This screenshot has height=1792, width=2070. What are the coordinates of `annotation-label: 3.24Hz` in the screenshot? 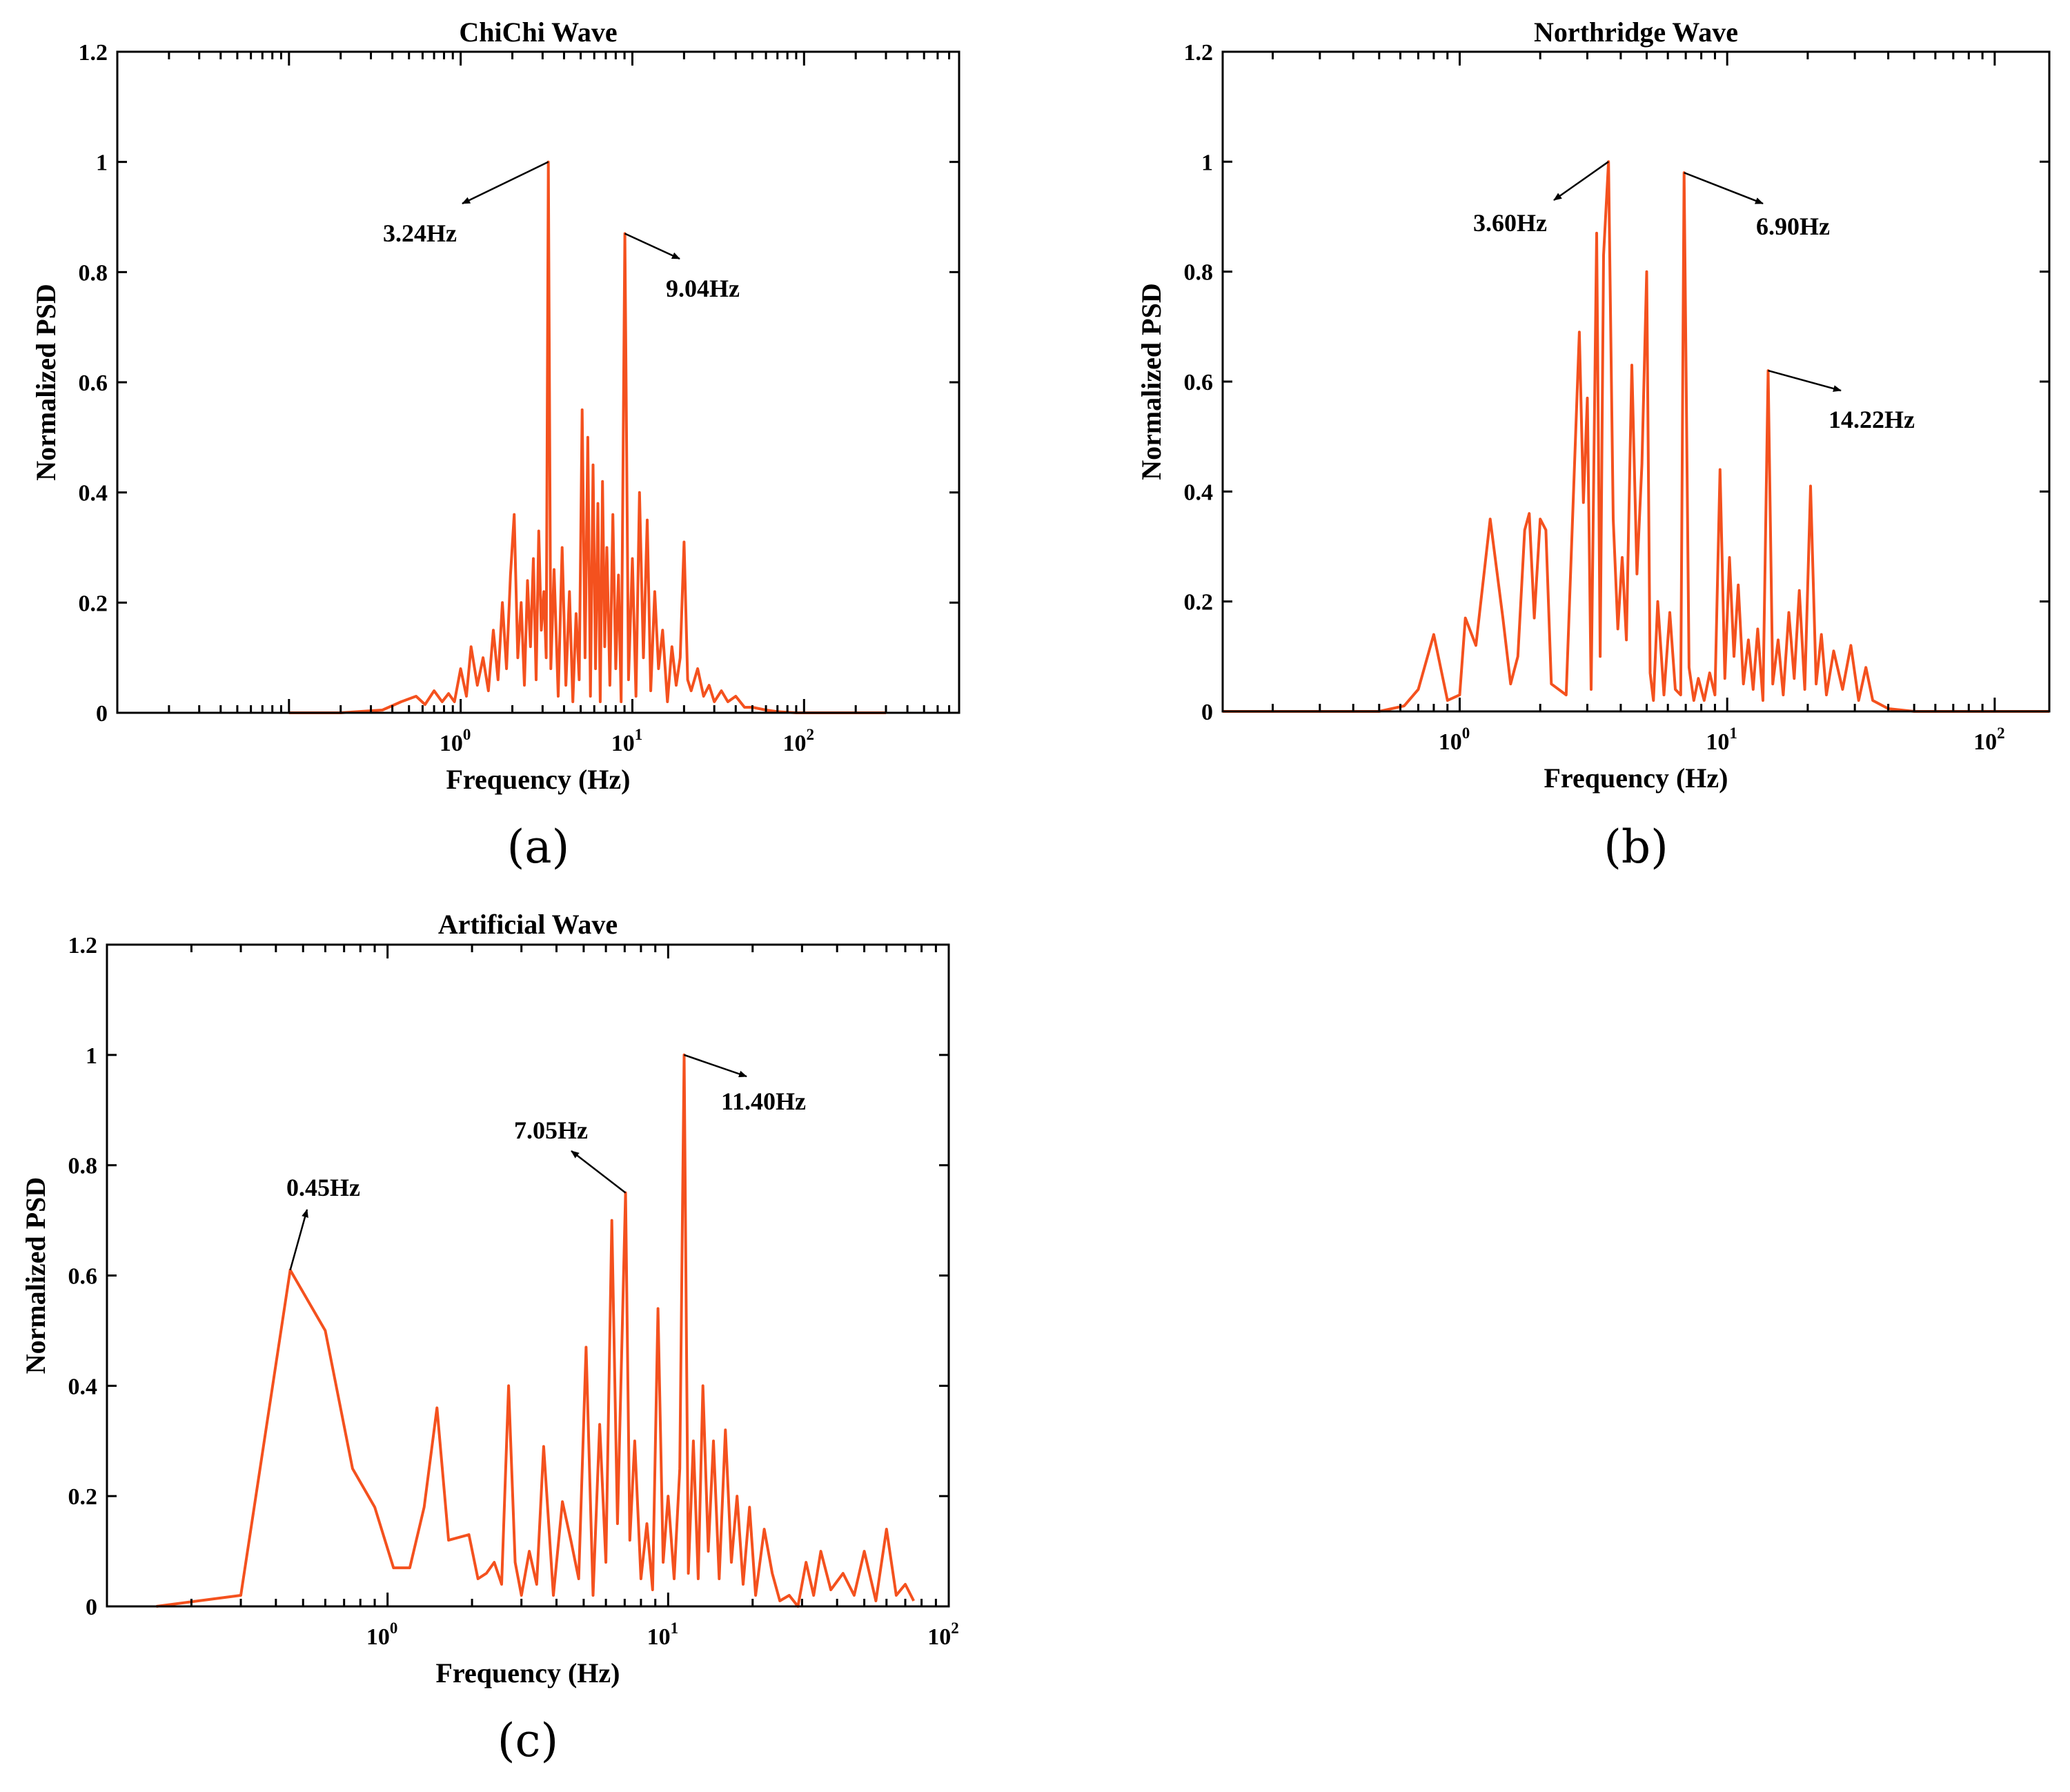 It's located at (420, 233).